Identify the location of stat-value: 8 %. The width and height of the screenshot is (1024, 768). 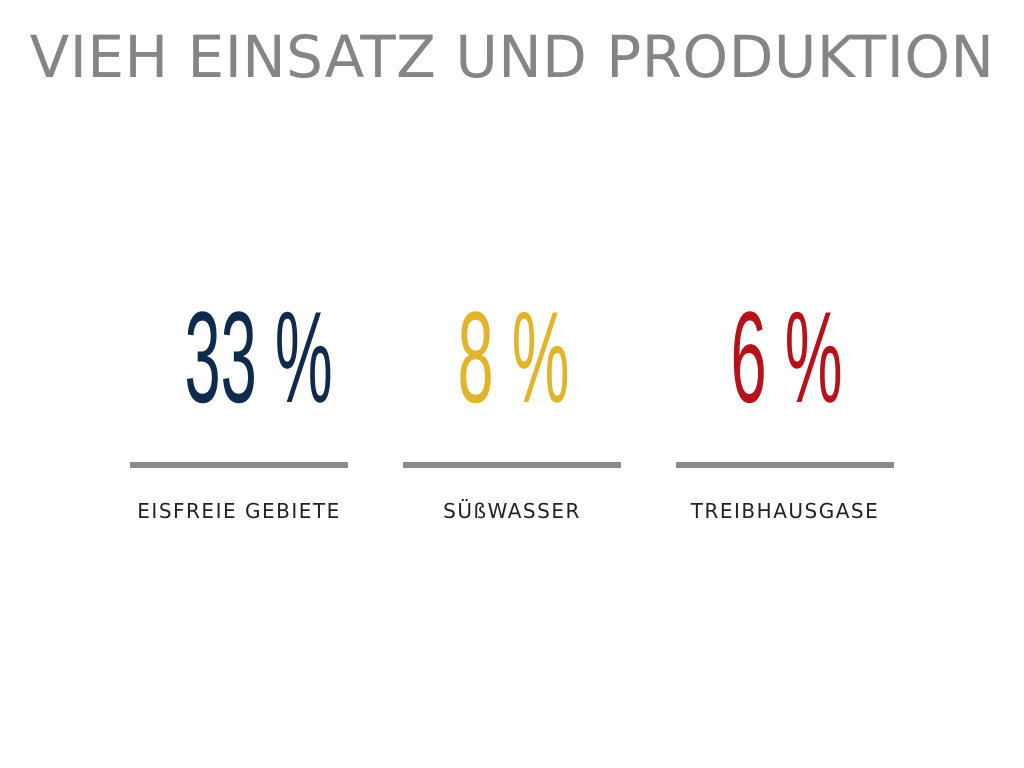
(513, 357).